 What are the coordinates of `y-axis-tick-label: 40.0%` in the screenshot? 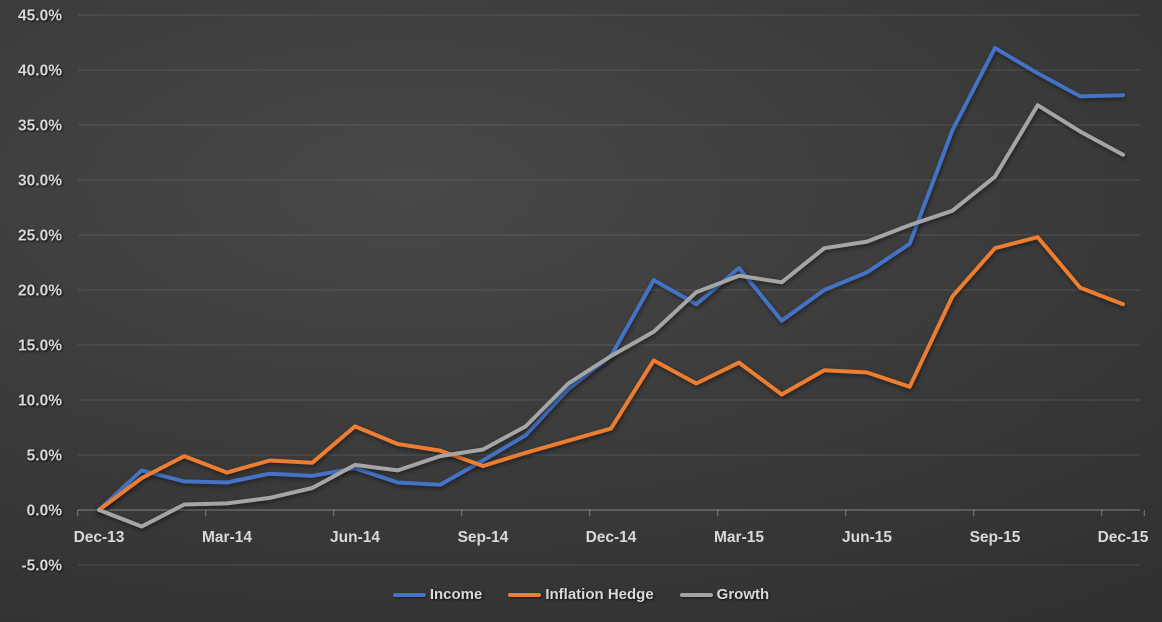 It's located at (40, 71).